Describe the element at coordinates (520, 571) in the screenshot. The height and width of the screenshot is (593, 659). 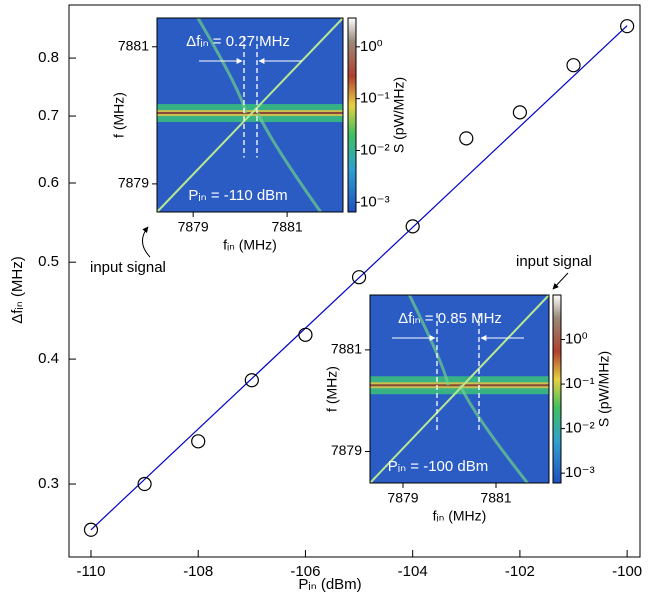
I see `x-tick-label: -102` at that location.